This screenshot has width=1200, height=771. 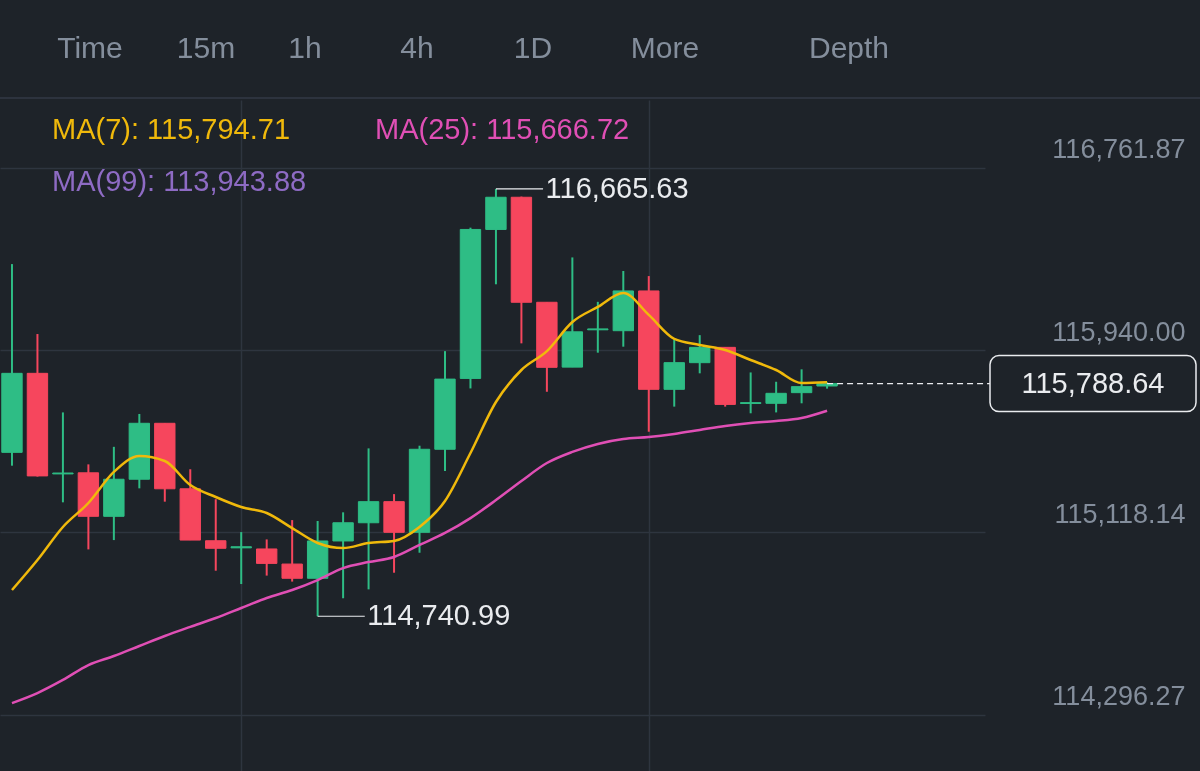 I want to click on ref-line-label: 115,788.64, so click(x=1093, y=382).